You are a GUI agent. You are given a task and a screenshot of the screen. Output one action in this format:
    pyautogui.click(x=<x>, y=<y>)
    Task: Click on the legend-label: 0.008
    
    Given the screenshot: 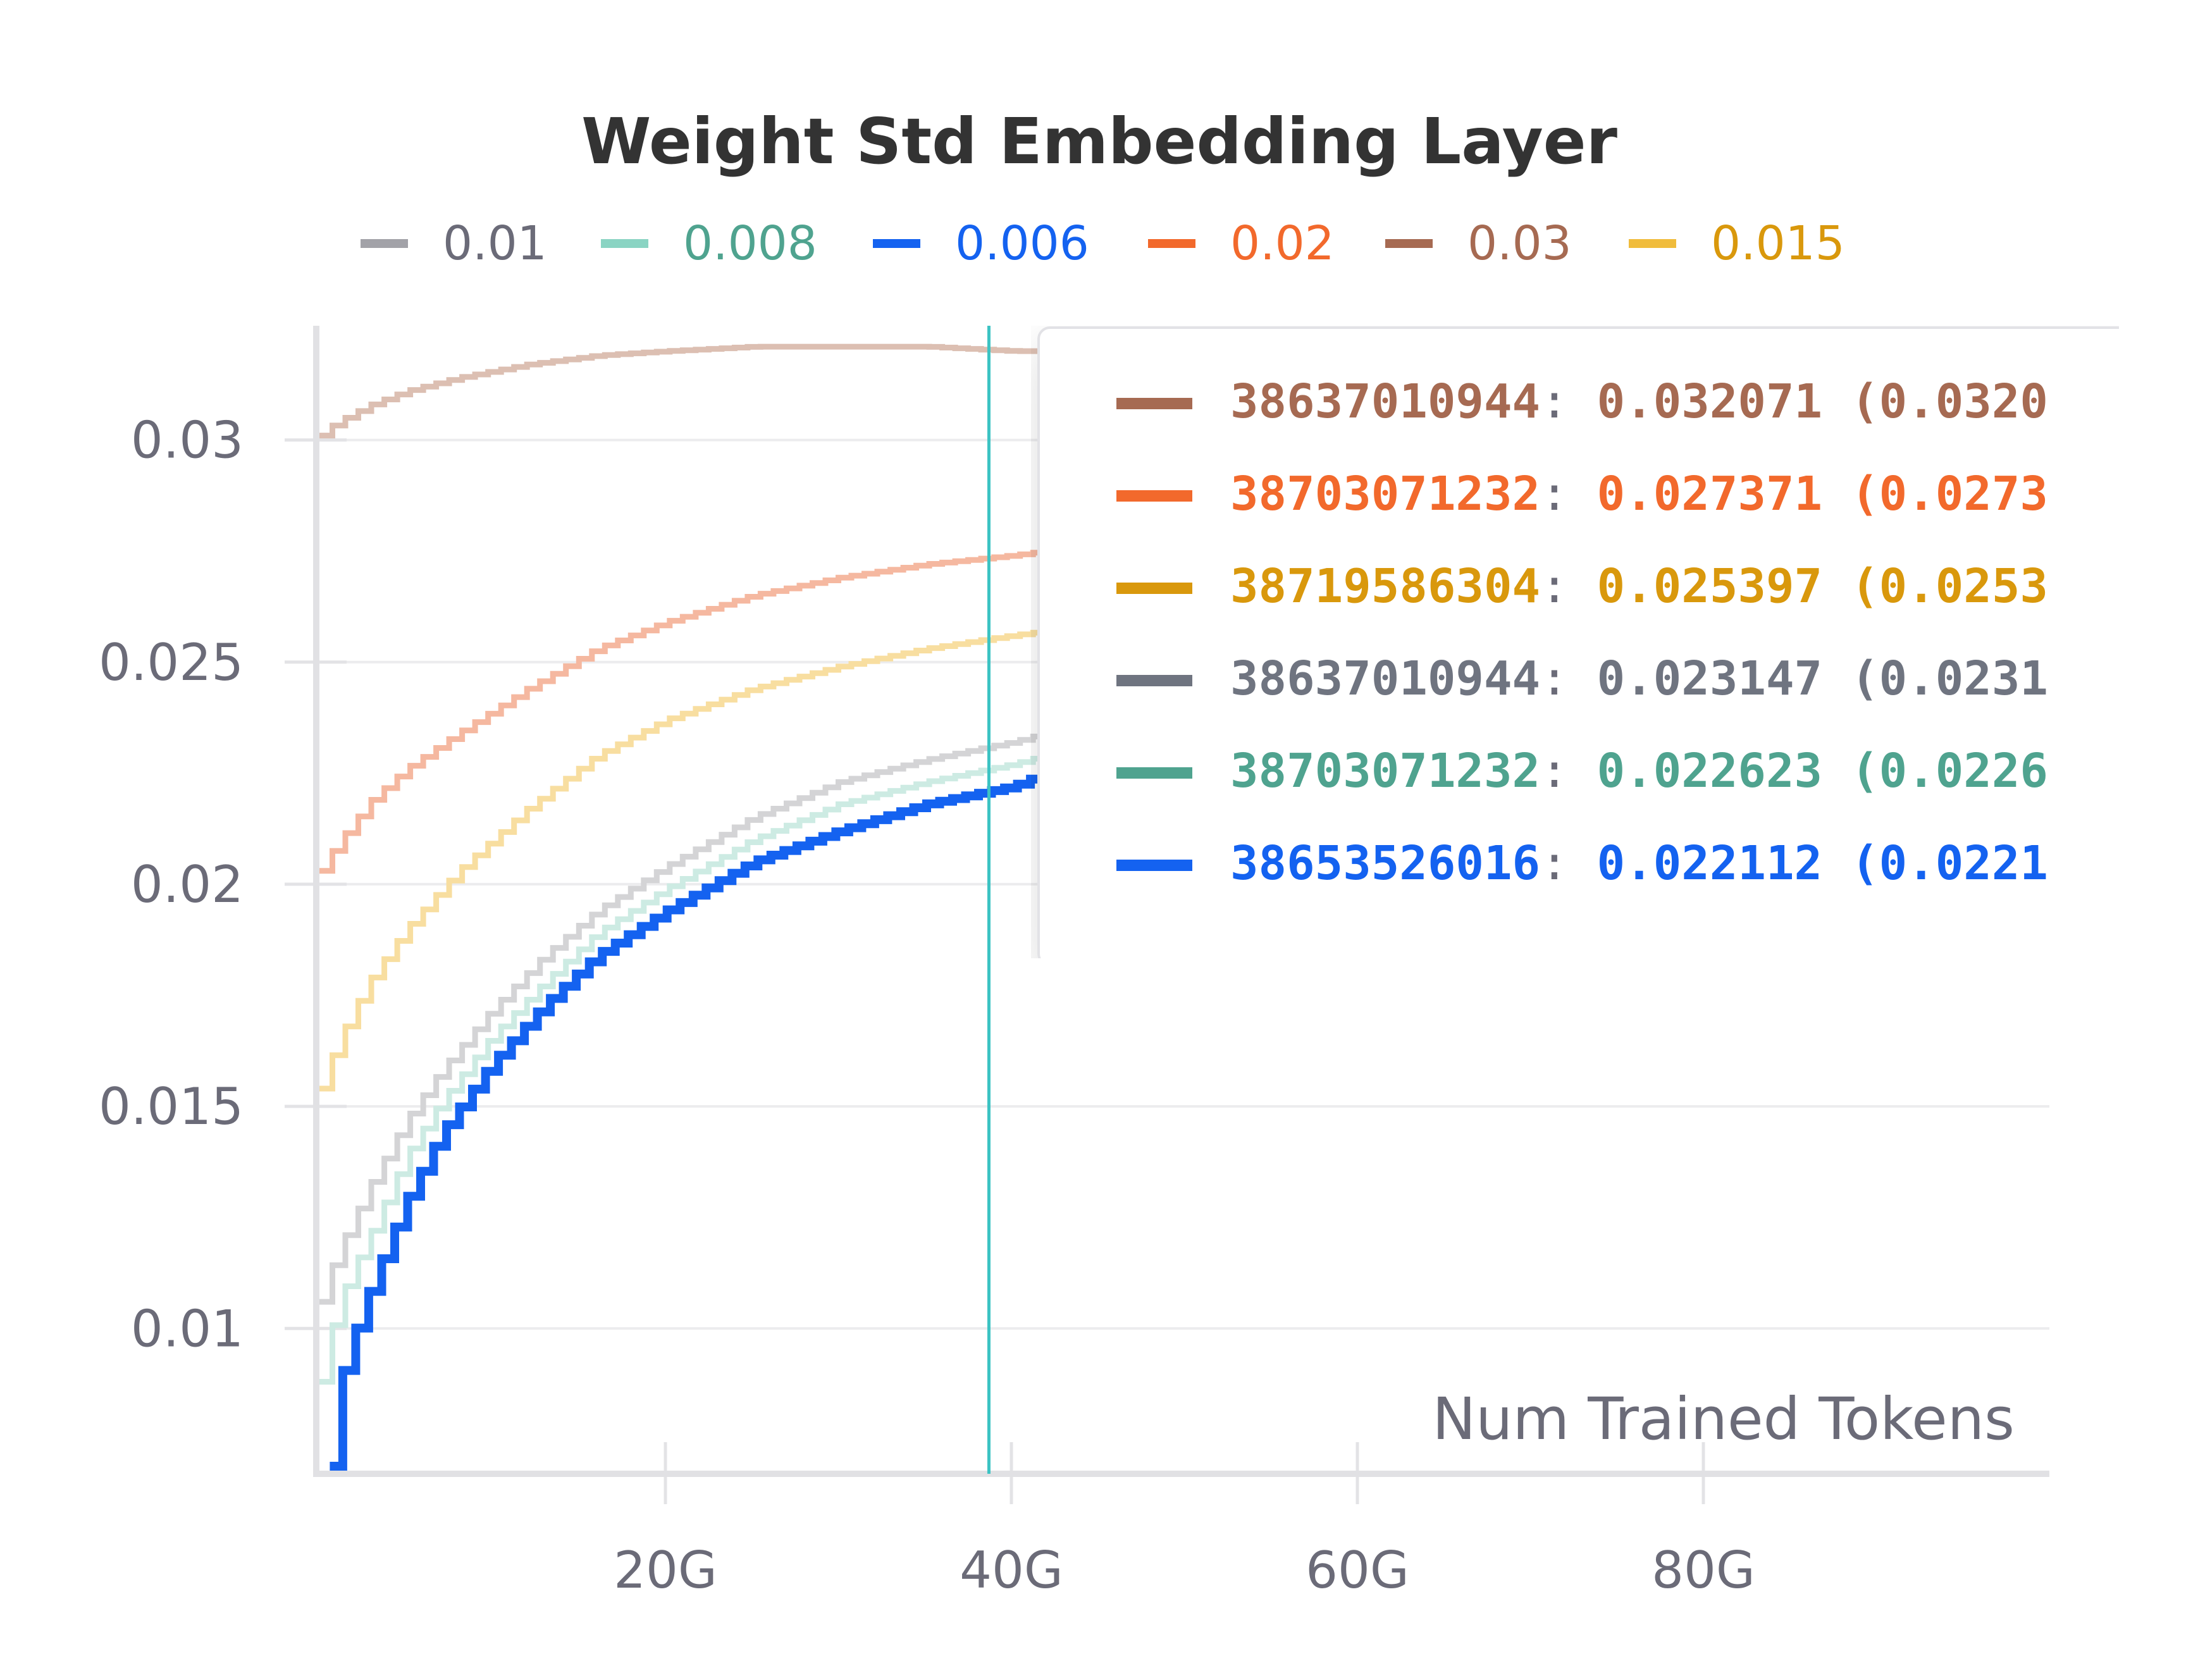 What is the action you would take?
    pyautogui.click(x=750, y=243)
    